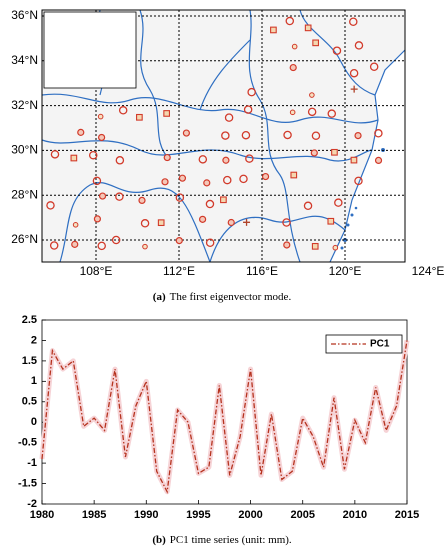 This screenshot has height=550, width=445. I want to click on lon-tick-label: 124°E, so click(428, 271).